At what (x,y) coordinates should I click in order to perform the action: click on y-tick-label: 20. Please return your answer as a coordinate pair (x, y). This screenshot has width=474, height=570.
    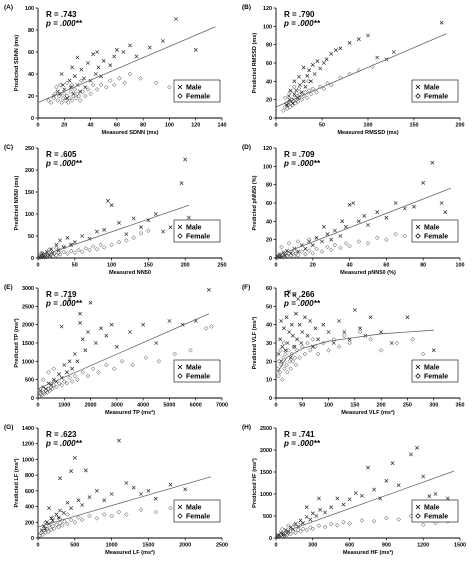
    Looking at the image, I should click on (269, 241).